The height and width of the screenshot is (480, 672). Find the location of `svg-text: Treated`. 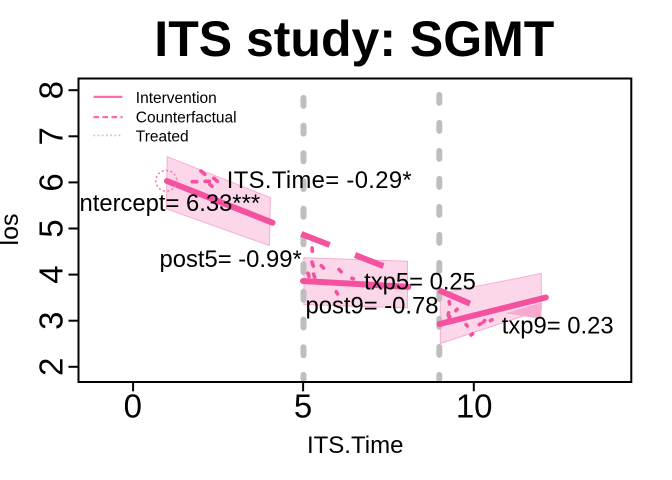

svg-text: Treated is located at coordinates (162, 137).